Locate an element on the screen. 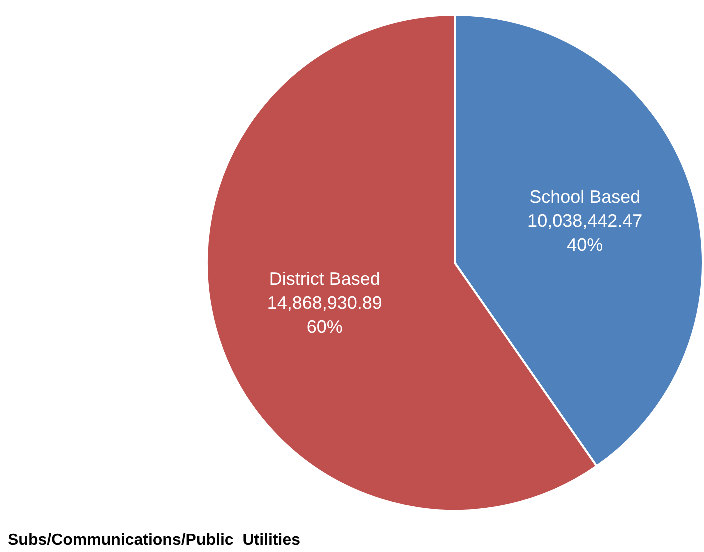 The width and height of the screenshot is (704, 552). data-label: 10,038,442.47 is located at coordinates (585, 221).